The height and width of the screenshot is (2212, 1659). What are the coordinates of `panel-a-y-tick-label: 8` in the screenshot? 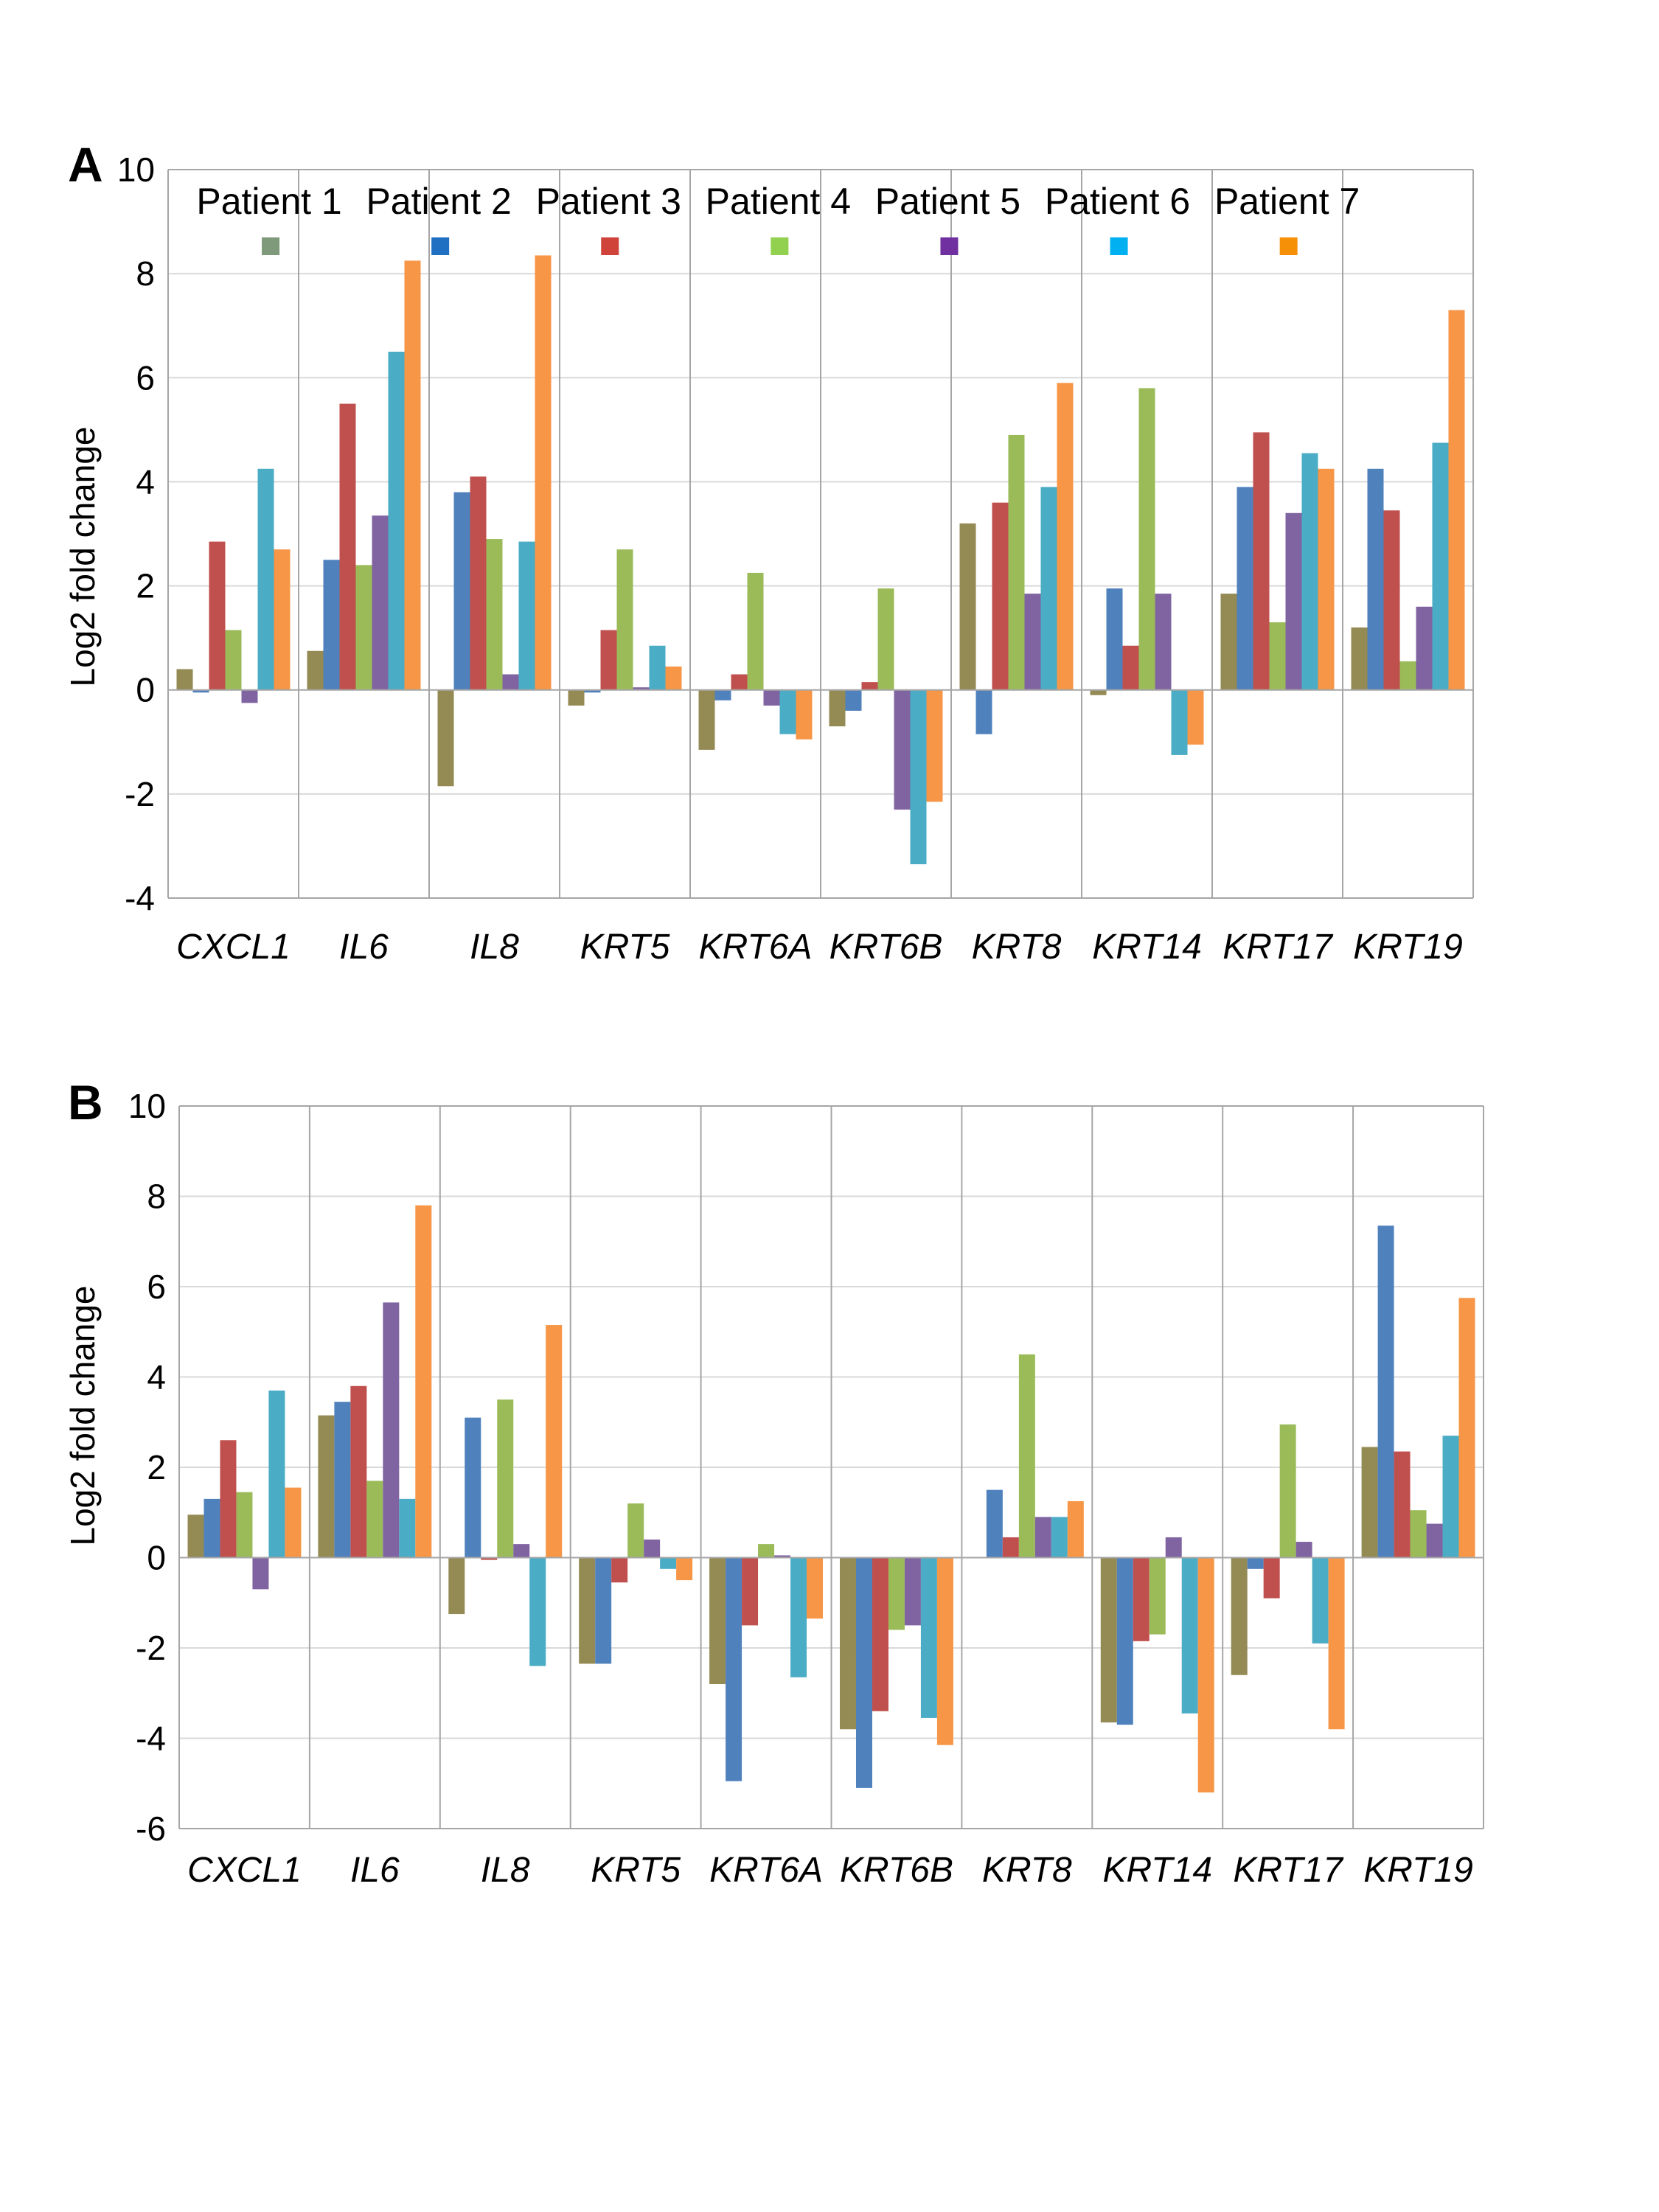 It's located at (145, 273).